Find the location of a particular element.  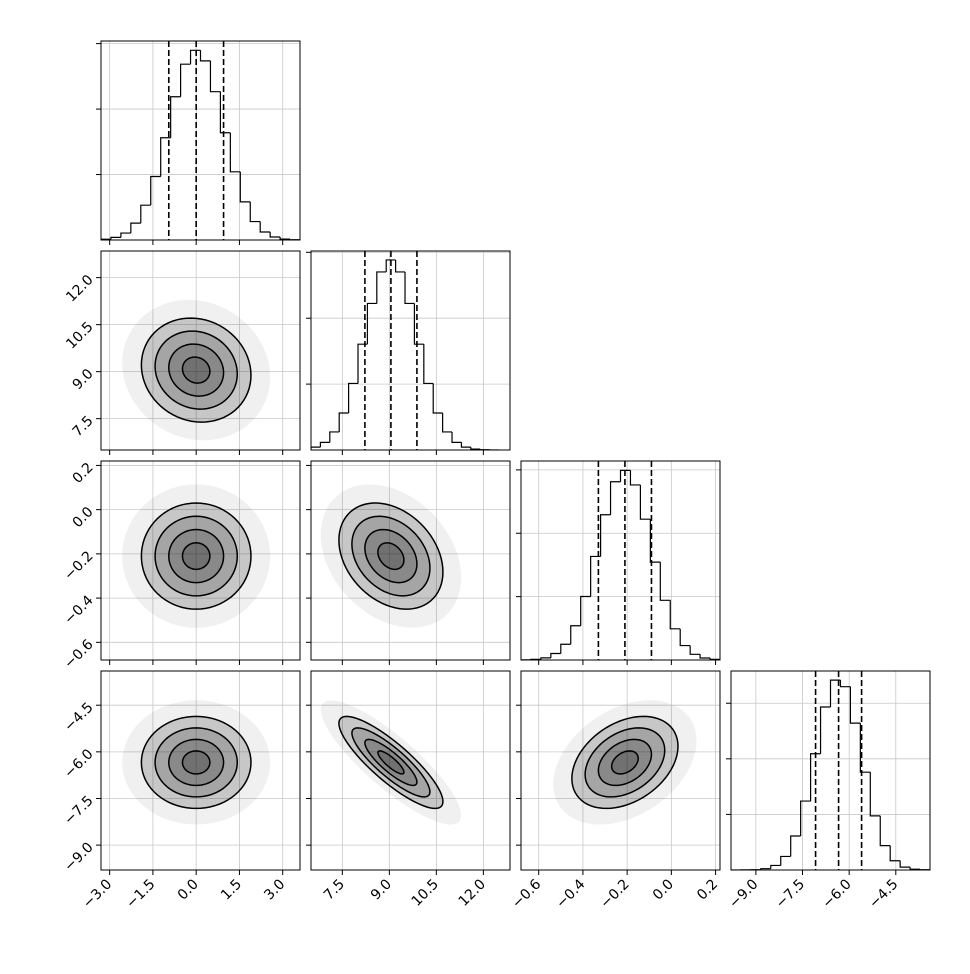

x-tick-label: −6.0 is located at coordinates (836, 893).